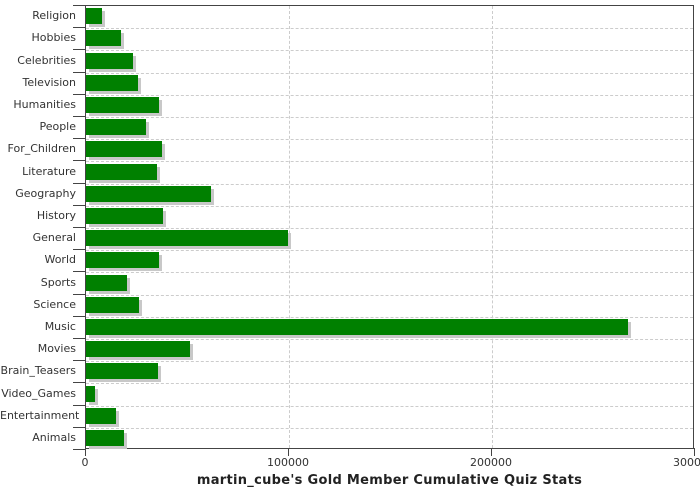  Describe the element at coordinates (112, 82) in the screenshot. I see `bar-television` at that location.